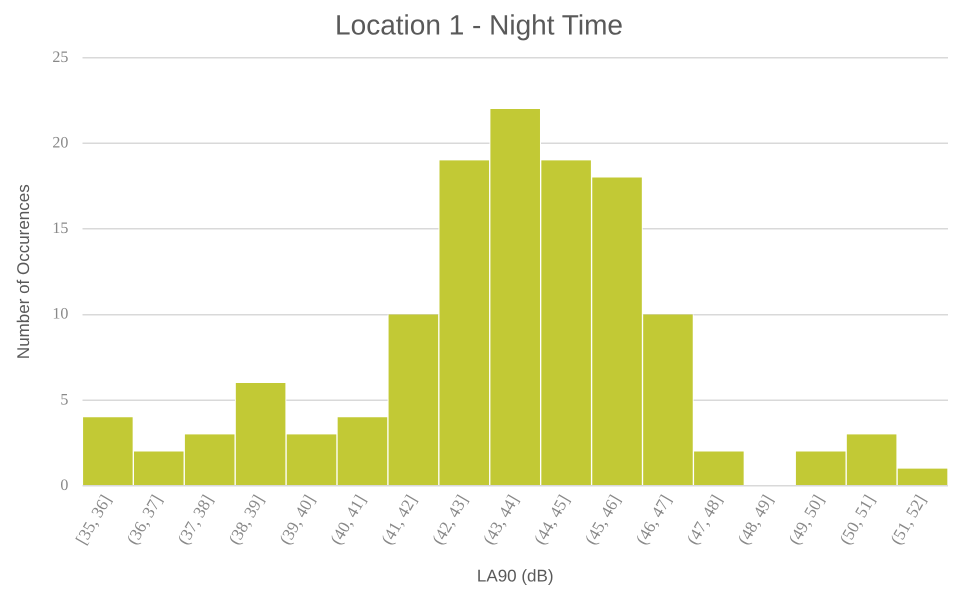 The image size is (954, 601). Describe the element at coordinates (908, 520) in the screenshot. I see `x-tick-label: (51, 52]` at that location.